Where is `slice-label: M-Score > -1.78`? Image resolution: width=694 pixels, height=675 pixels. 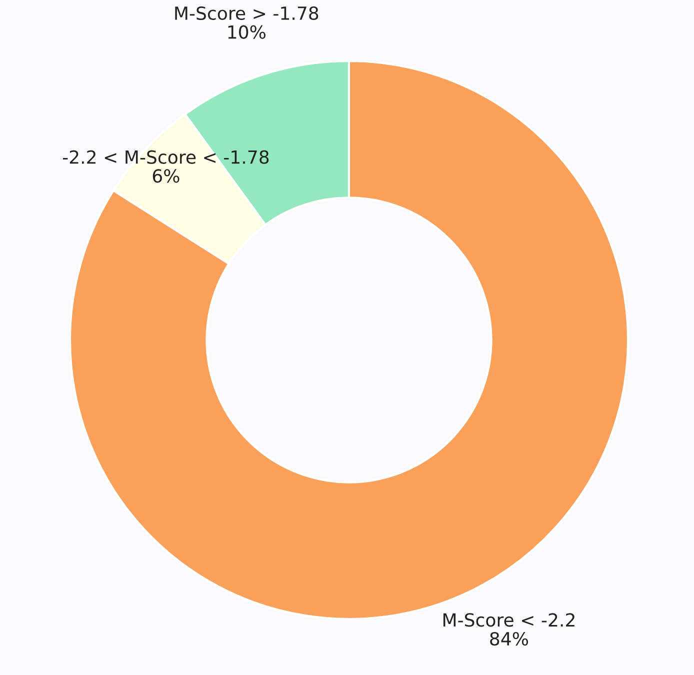 slice-label: M-Score > -1.78 is located at coordinates (246, 13).